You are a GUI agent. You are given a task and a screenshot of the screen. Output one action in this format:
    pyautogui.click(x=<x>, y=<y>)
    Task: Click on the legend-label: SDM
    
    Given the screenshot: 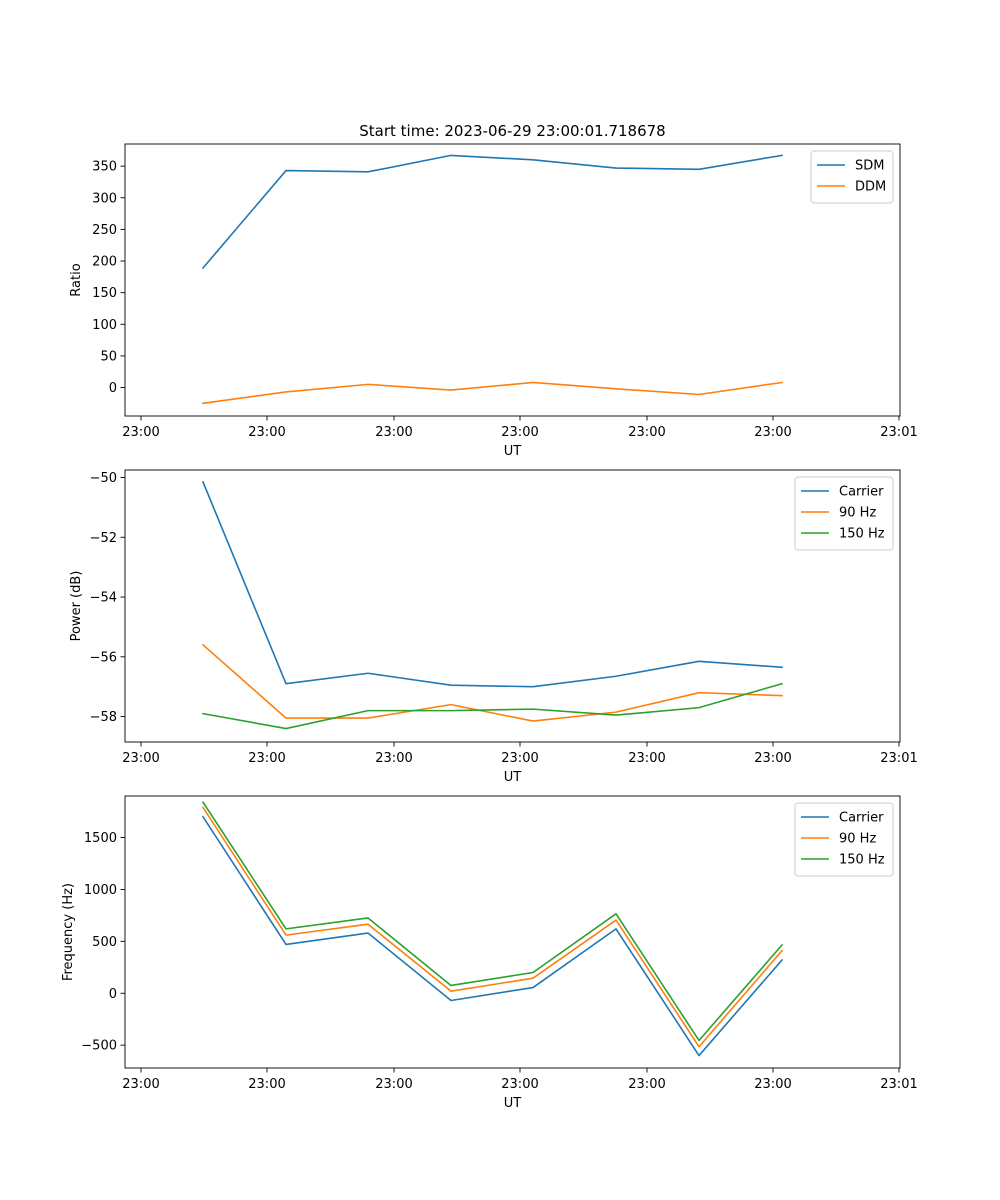 What is the action you would take?
    pyautogui.click(x=869, y=166)
    